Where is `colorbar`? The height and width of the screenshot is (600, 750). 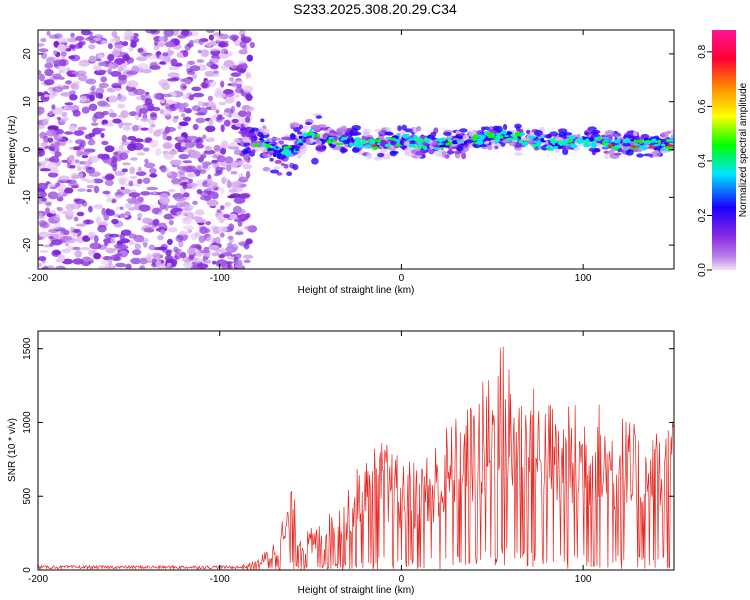
colorbar is located at coordinates (724, 150).